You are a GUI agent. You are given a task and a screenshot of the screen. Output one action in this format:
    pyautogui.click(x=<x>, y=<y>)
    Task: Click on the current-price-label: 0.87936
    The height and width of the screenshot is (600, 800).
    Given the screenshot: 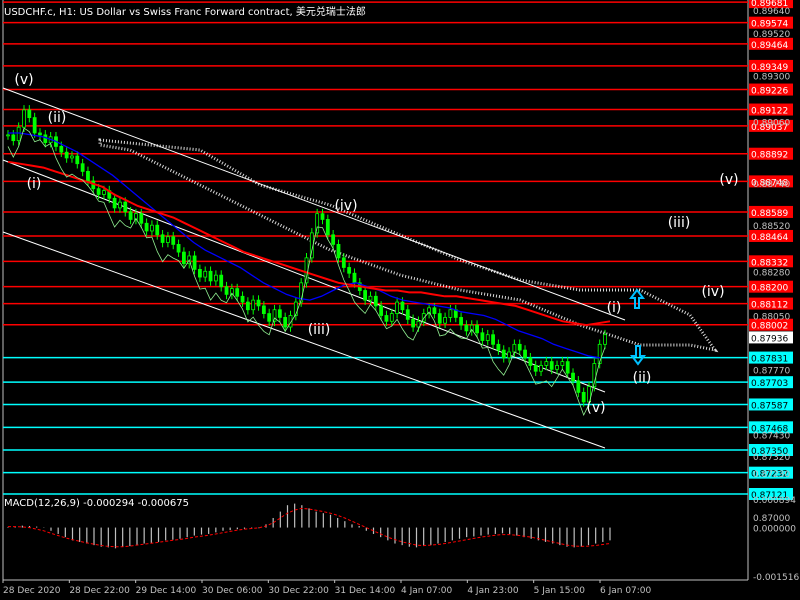 What is the action you would take?
    pyautogui.click(x=769, y=339)
    